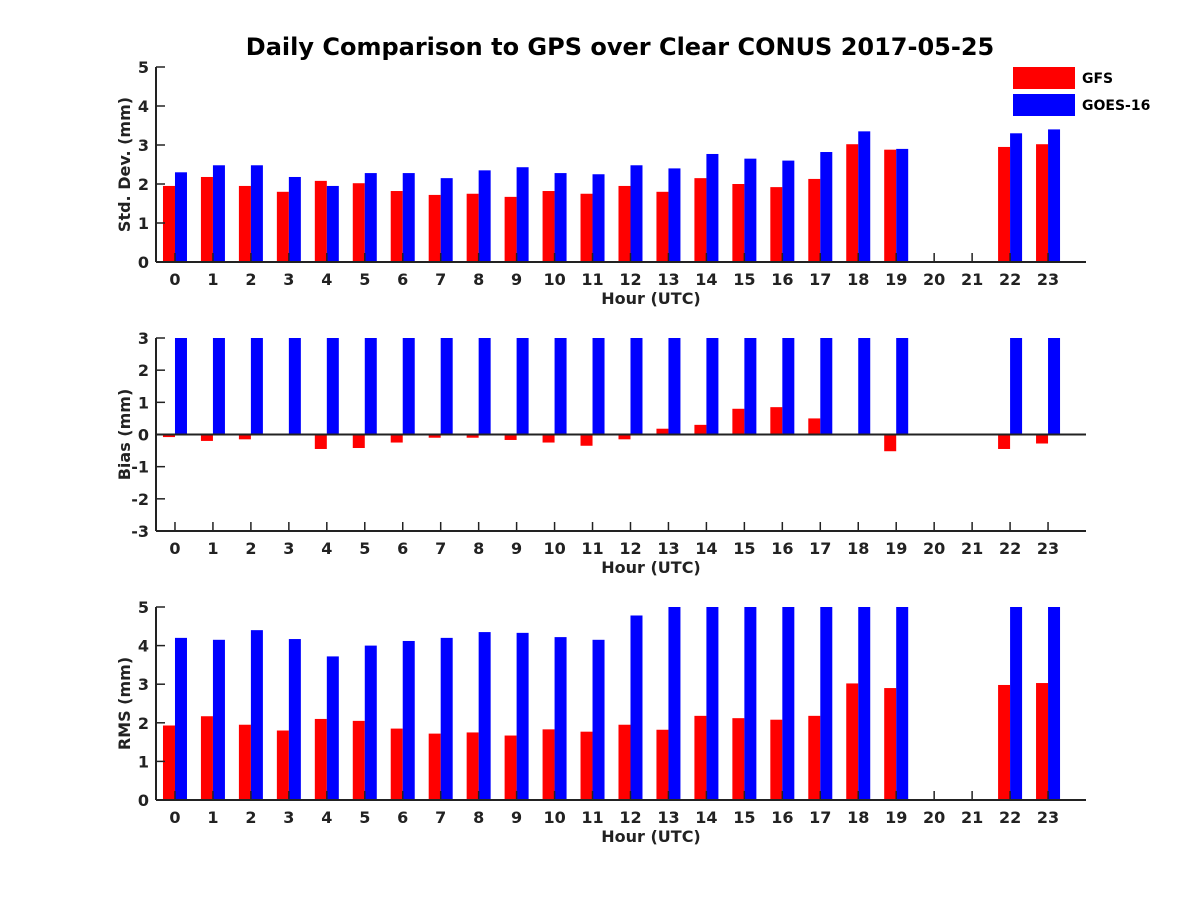  I want to click on x-tick-label: 3, so click(288, 817).